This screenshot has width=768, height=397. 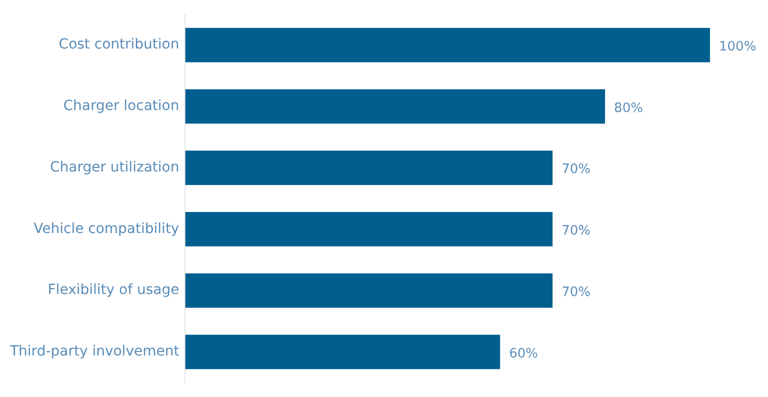 I want to click on y-tick-label: Cost contribution, so click(x=119, y=44).